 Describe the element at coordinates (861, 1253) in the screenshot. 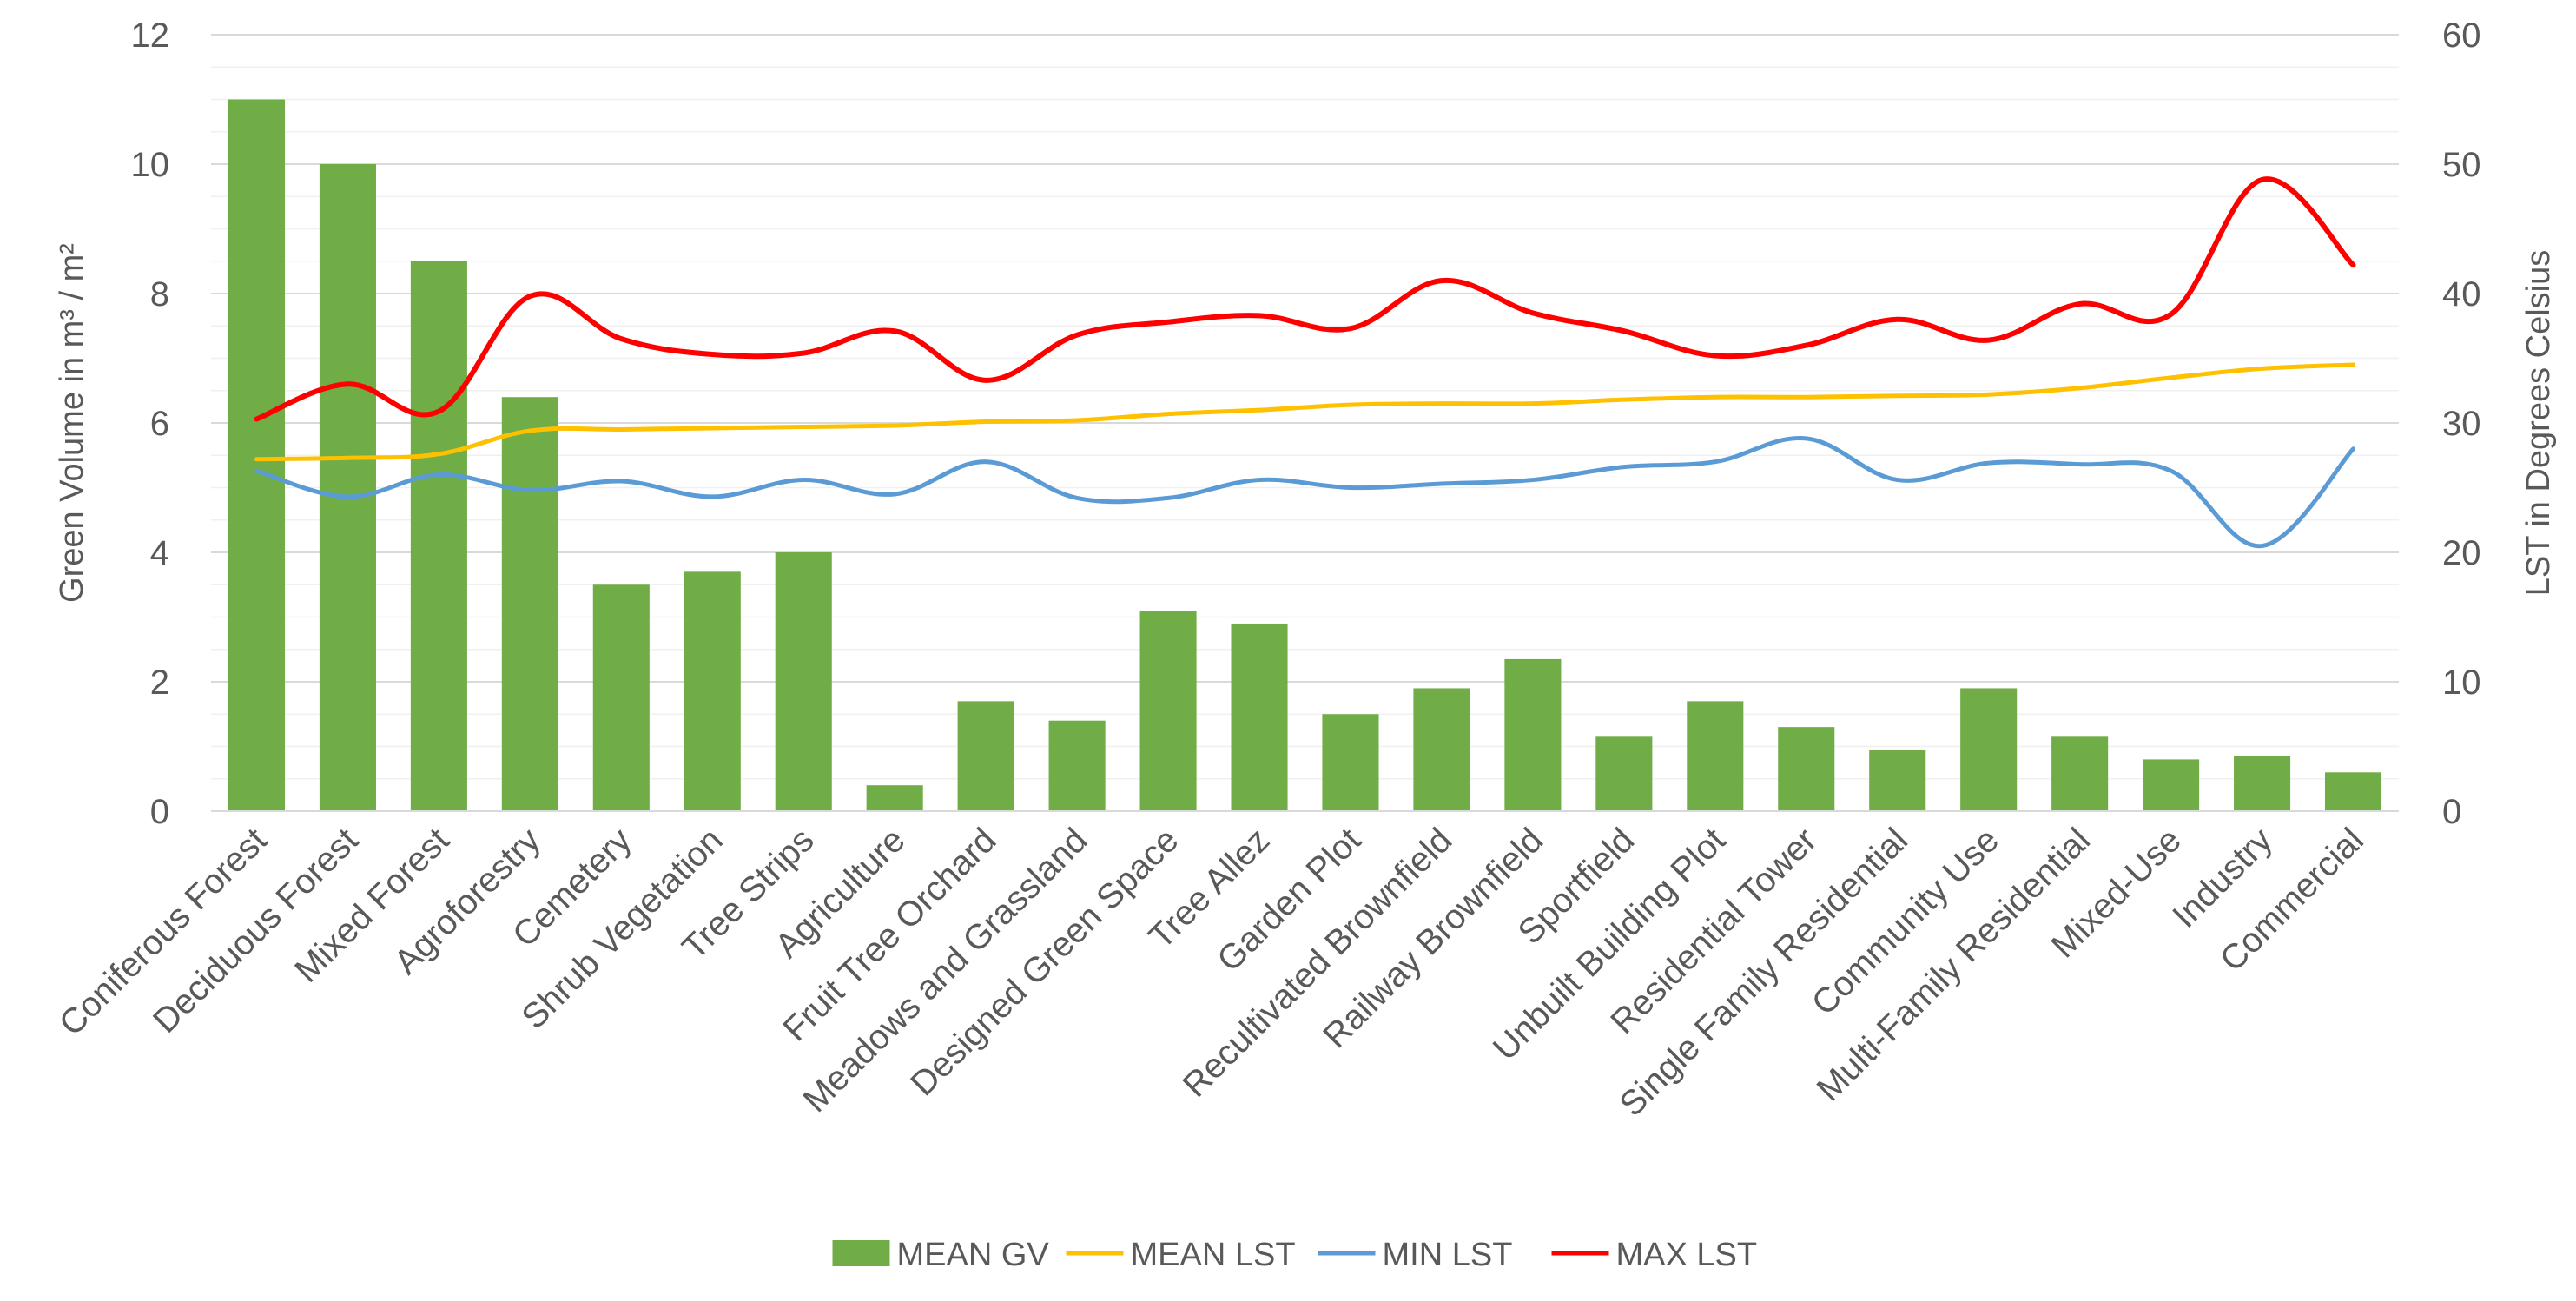

I see `legend-swatch` at that location.